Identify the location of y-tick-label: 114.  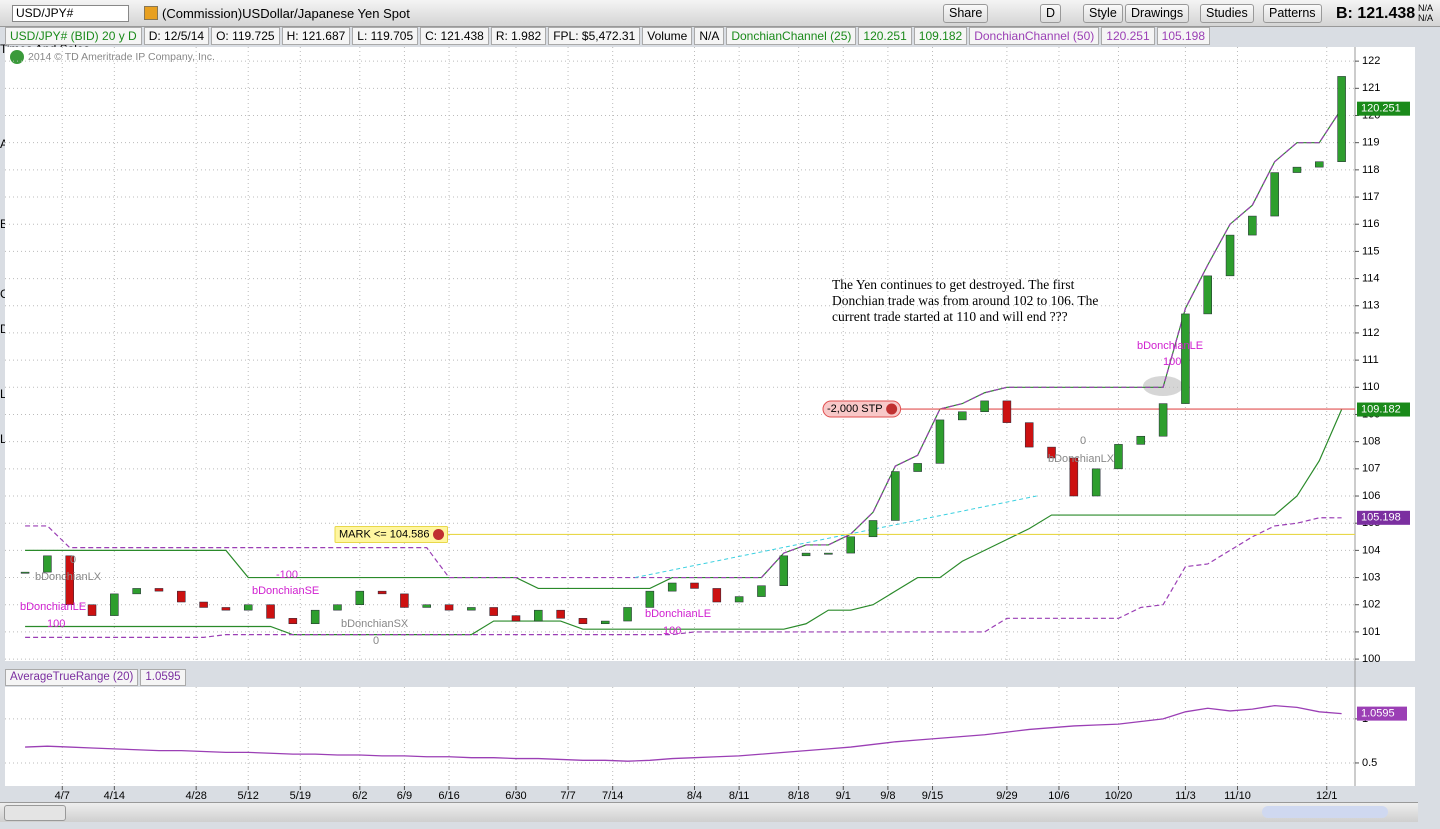
(1371, 278).